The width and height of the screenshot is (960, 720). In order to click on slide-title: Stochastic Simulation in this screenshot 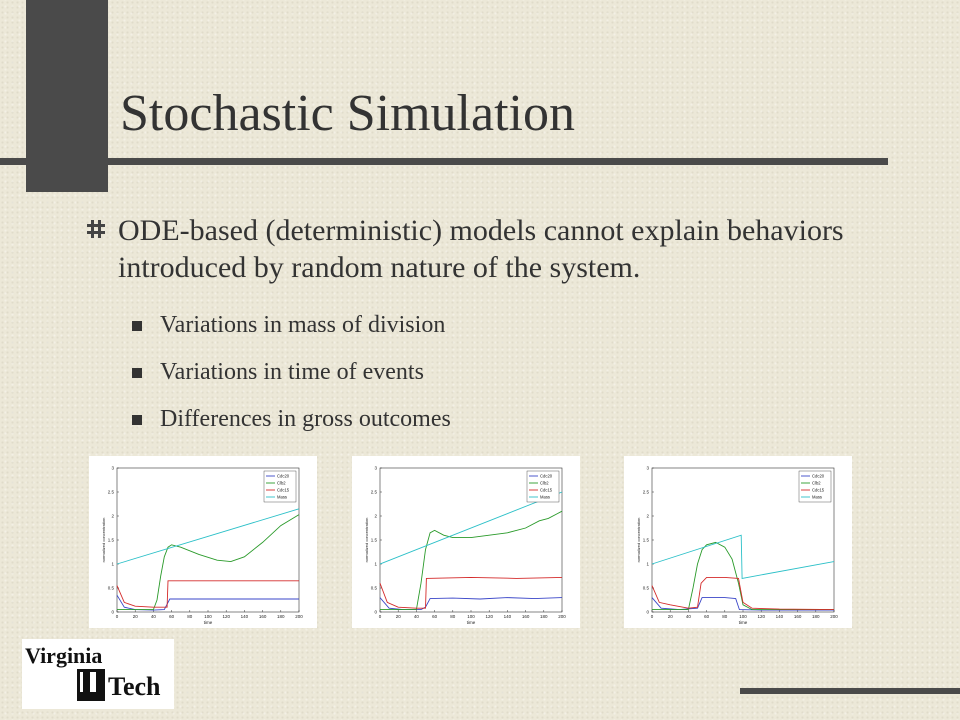, I will do `click(347, 113)`.